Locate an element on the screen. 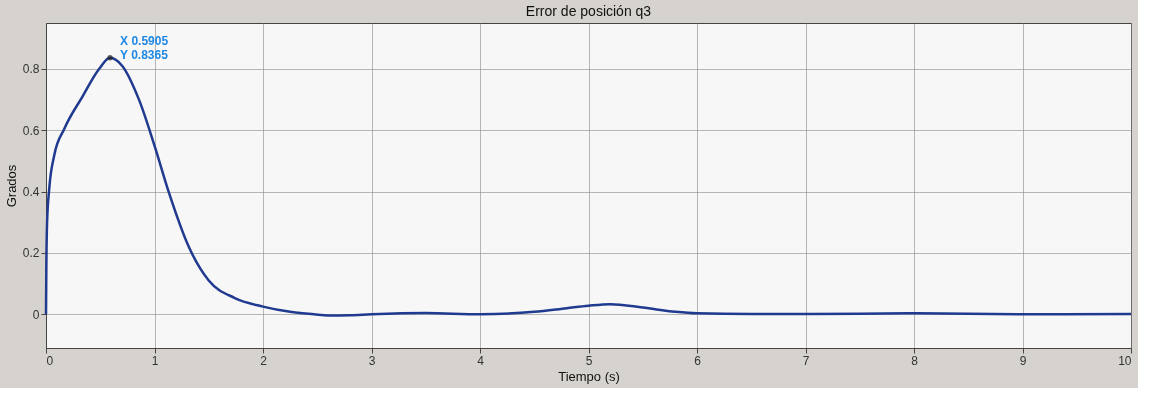  y-tick-label: 0 is located at coordinates (36, 314).